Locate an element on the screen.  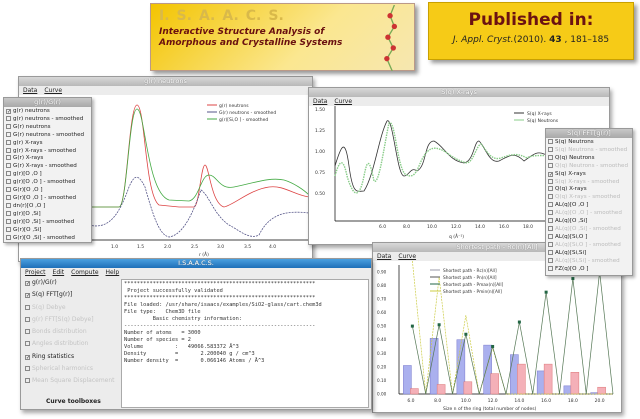
curve-list-item: Q(q) X-rays - smoothed is located at coordinates (589, 198).